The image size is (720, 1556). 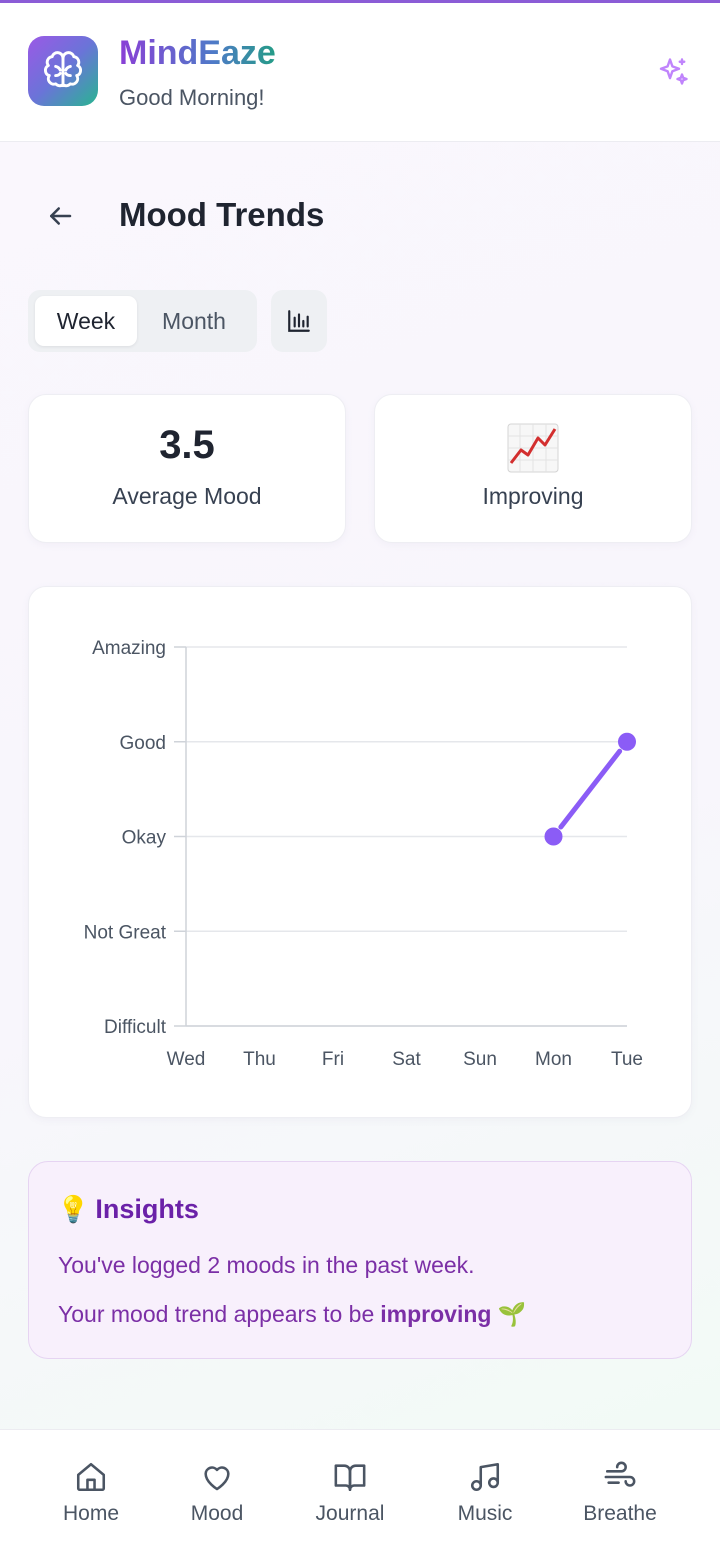 What do you see at coordinates (143, 743) in the screenshot?
I see `y-tick-label: Good` at bounding box center [143, 743].